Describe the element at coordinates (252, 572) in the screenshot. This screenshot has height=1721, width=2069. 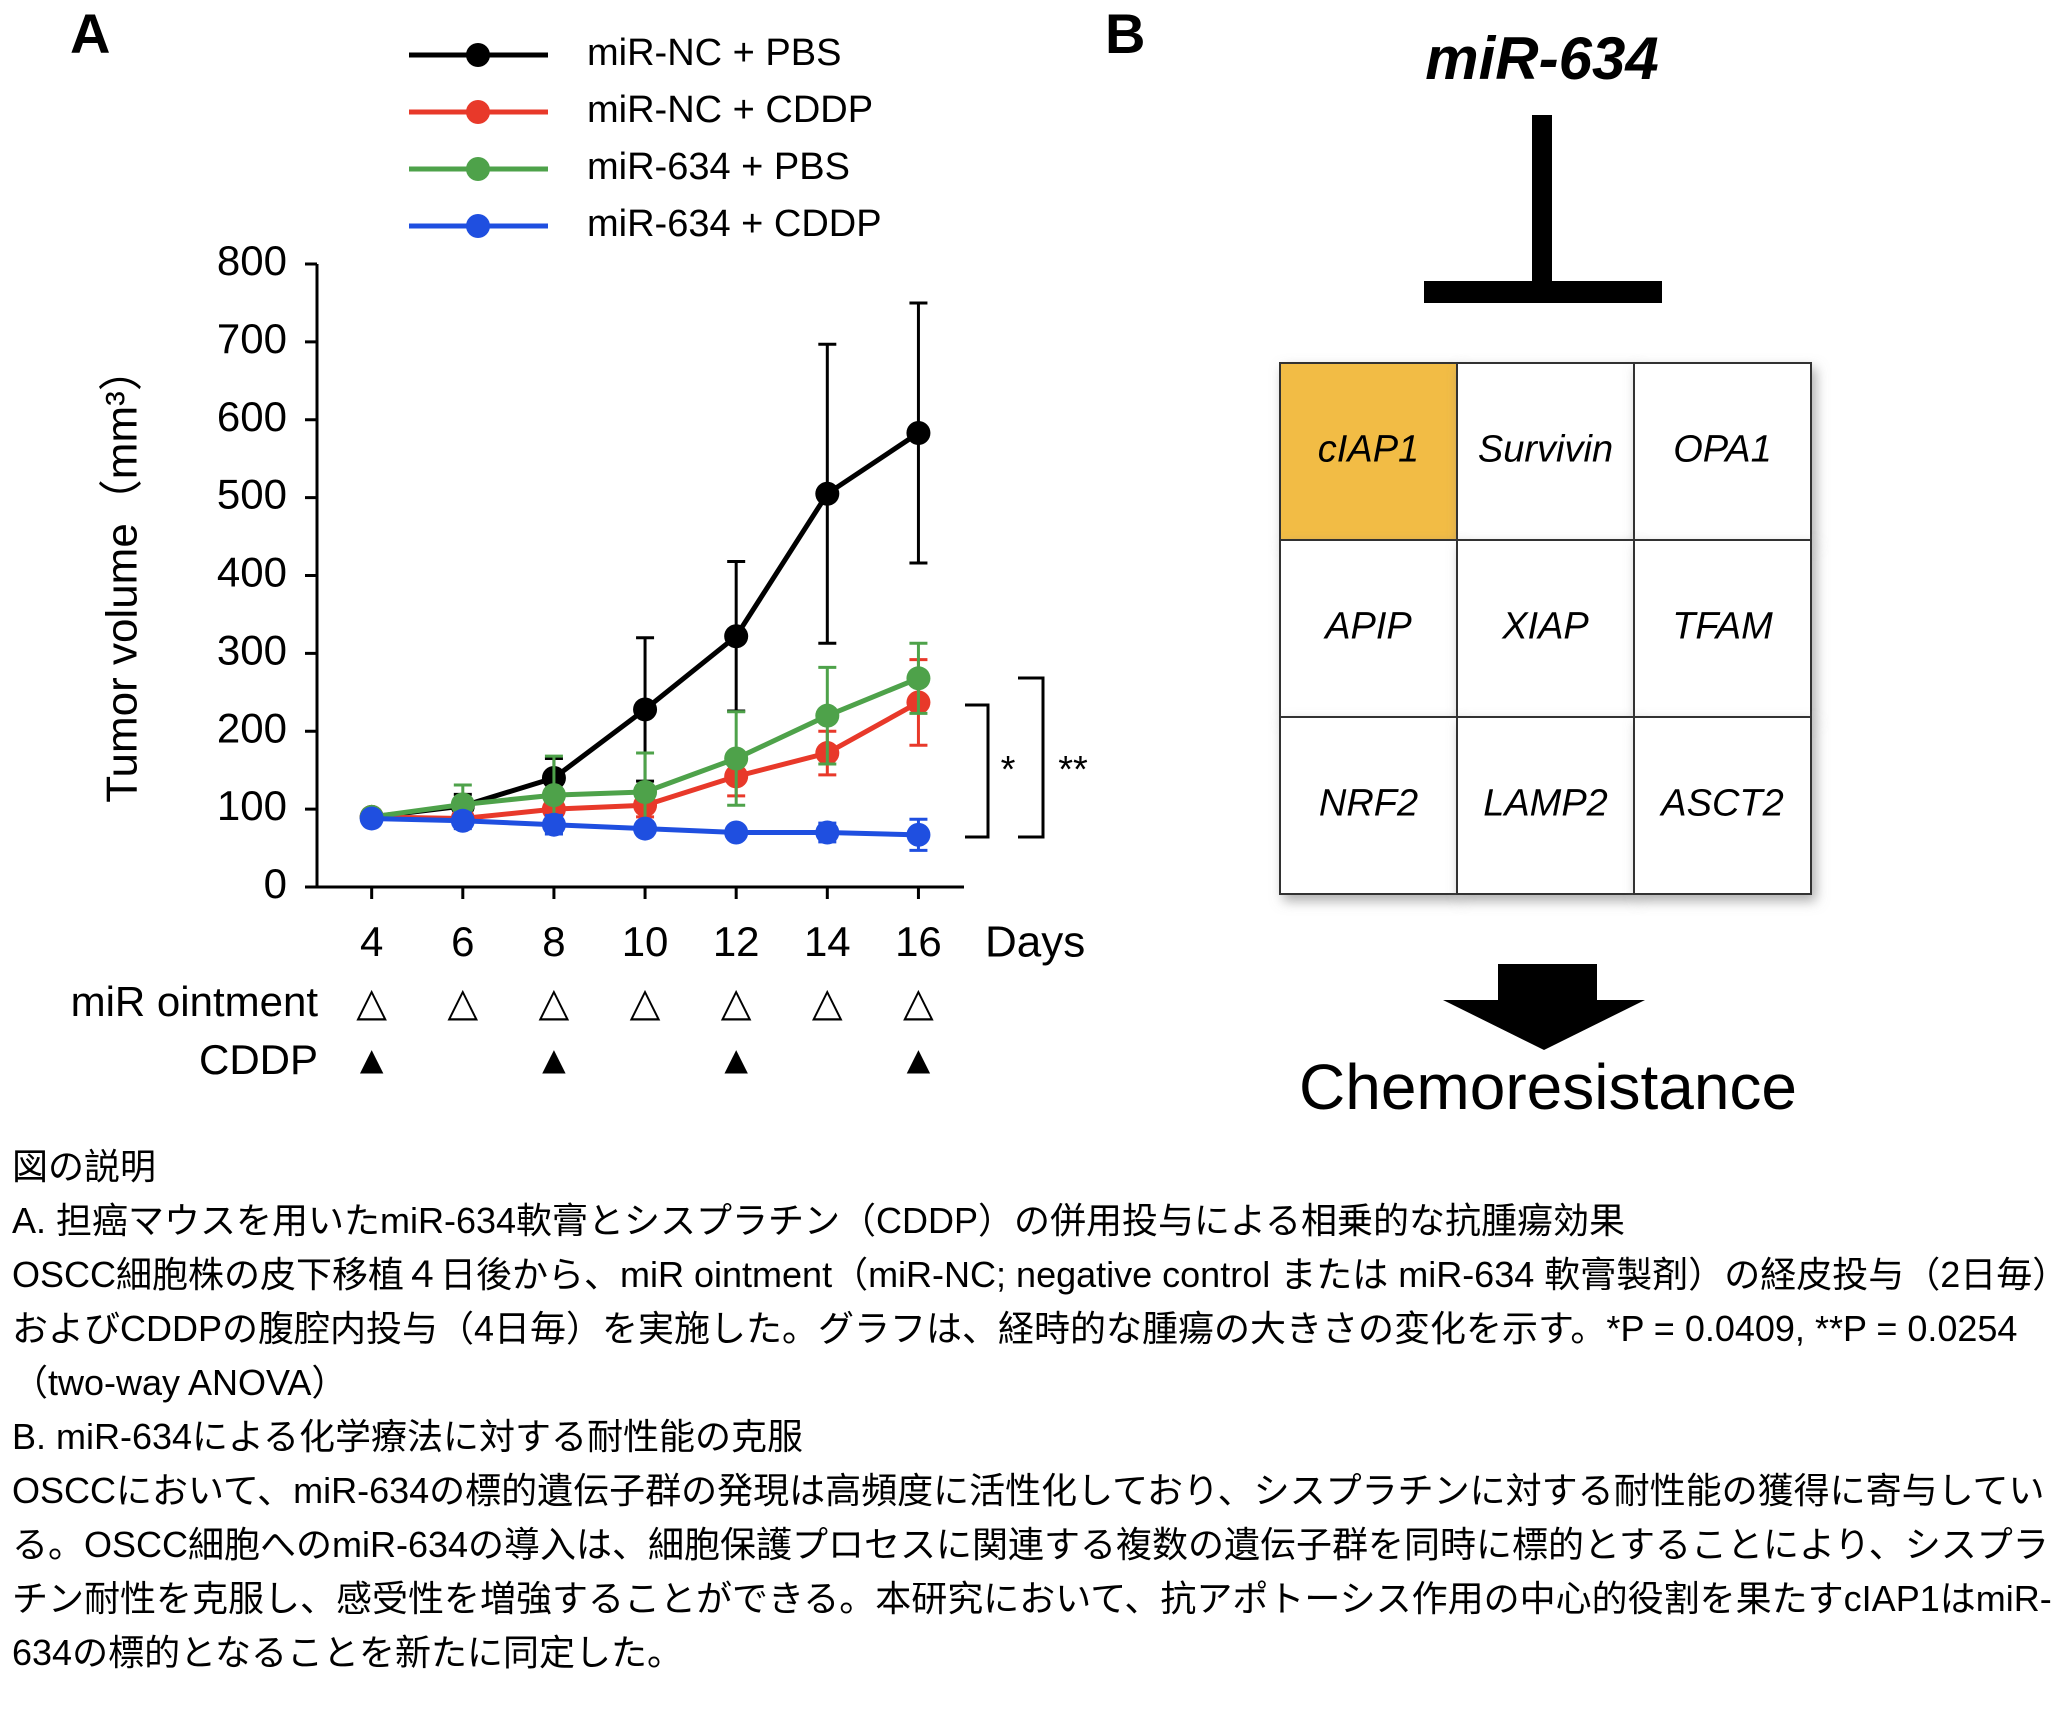
I see `y-tick-label: 400` at that location.